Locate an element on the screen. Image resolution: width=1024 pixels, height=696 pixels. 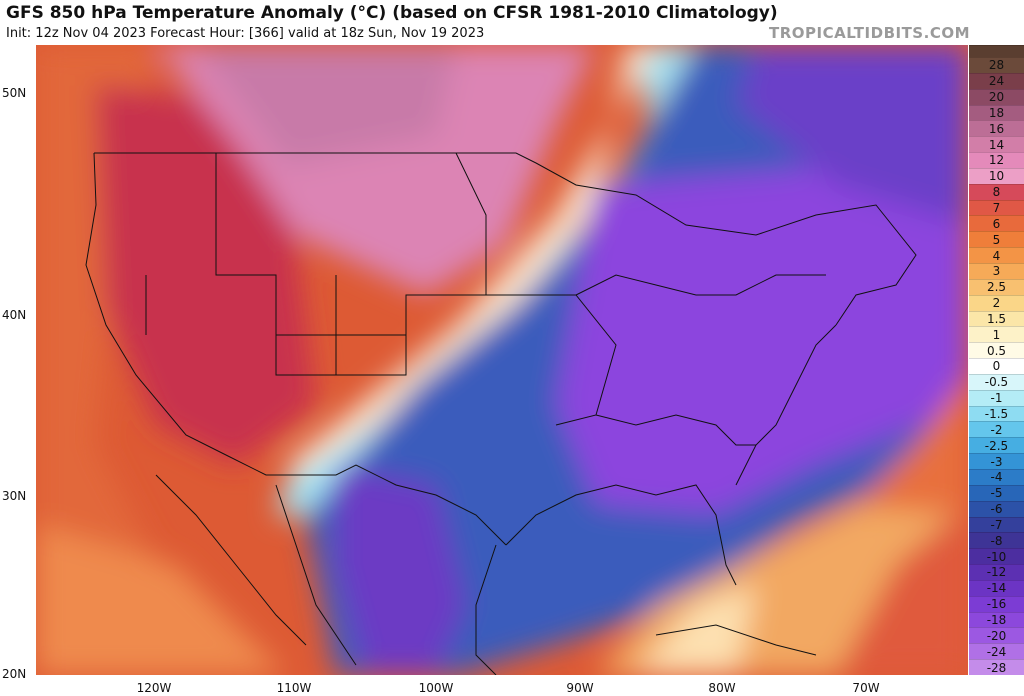
colorbar-label: 16 is located at coordinates (996, 128).